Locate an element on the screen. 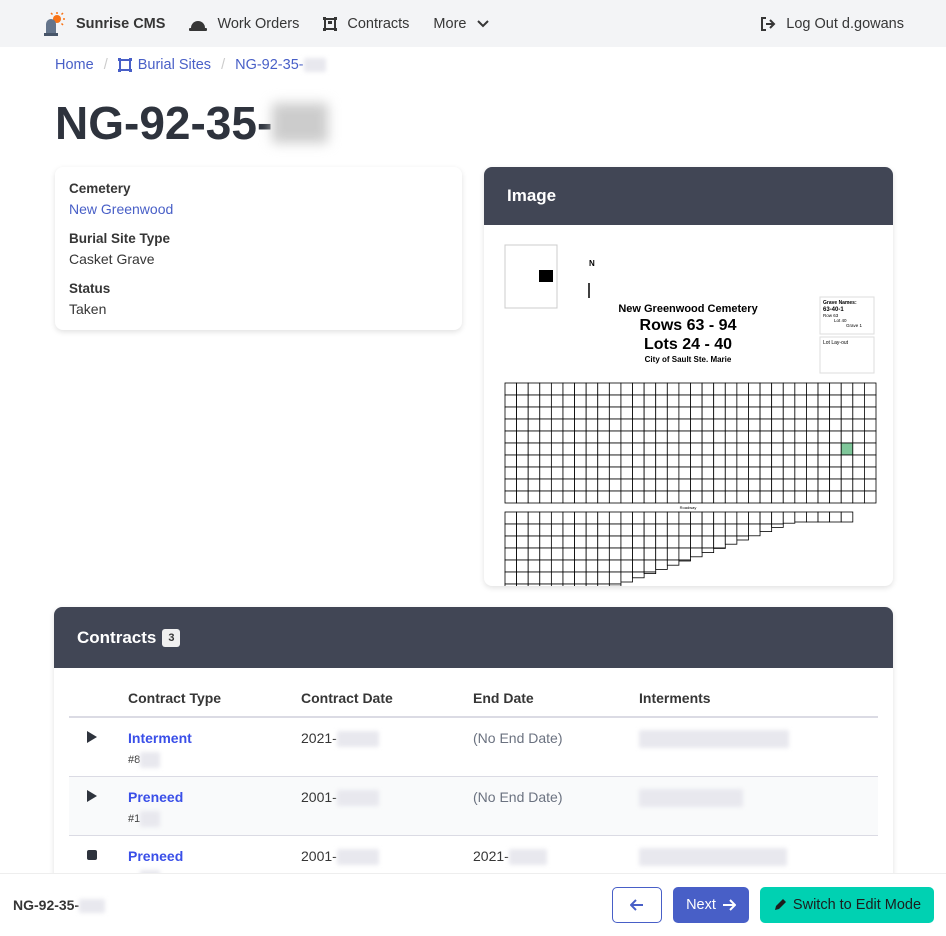 Image resolution: width=946 pixels, height=936 pixels. breadcrumb-burial-sites: Burial Sites is located at coordinates (164, 65).